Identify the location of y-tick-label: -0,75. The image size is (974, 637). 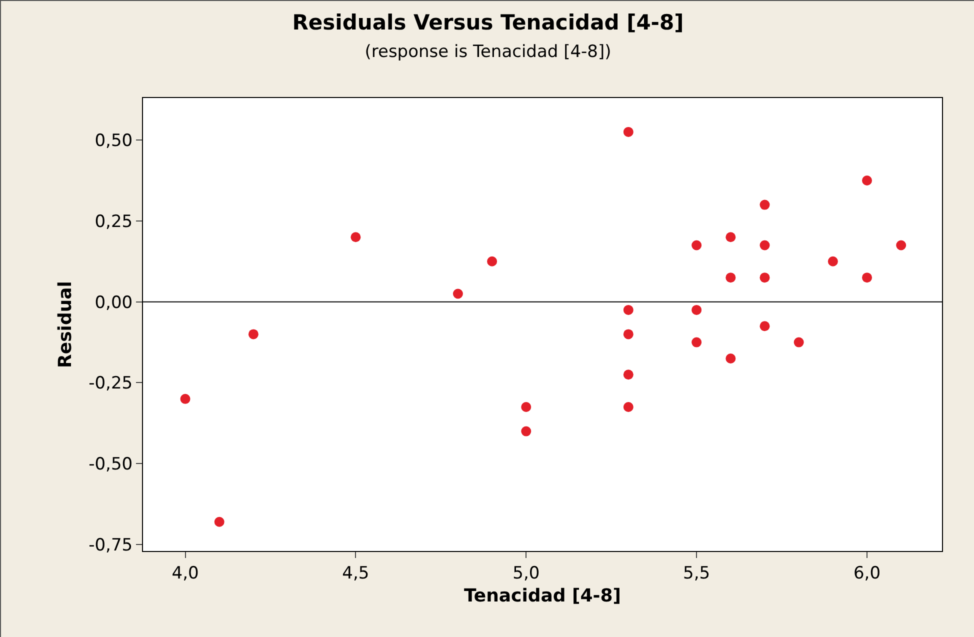
(110, 545).